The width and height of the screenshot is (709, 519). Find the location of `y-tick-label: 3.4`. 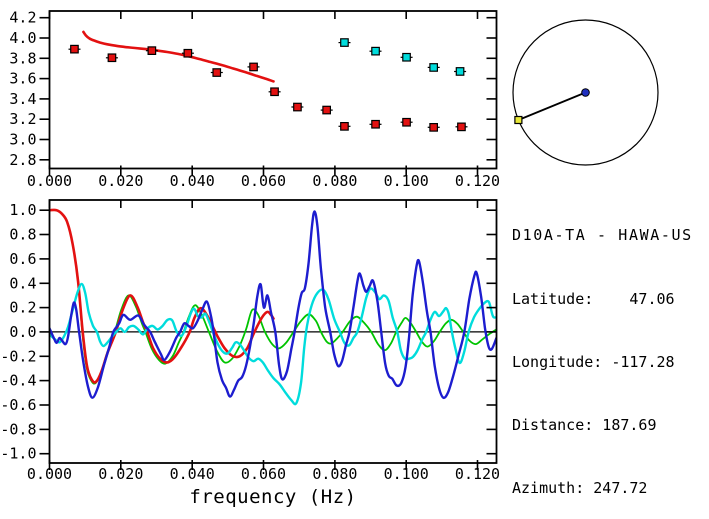

y-tick-label: 3.4 is located at coordinates (22, 99).